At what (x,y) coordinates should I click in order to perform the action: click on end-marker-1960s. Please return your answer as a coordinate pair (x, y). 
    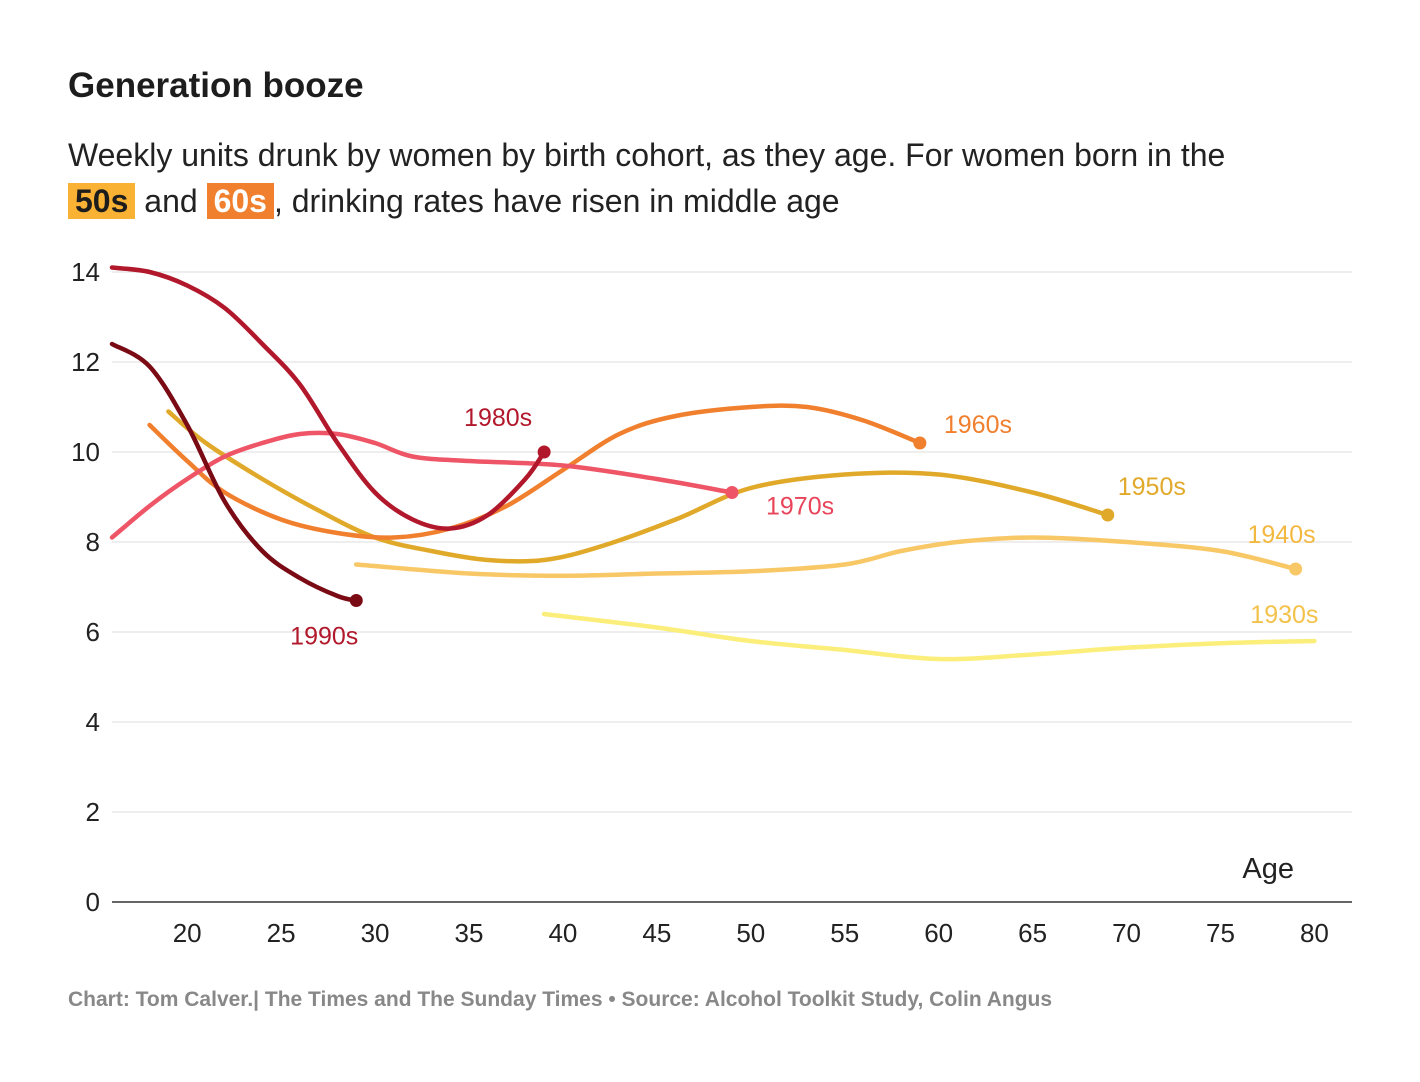
    Looking at the image, I should click on (920, 443).